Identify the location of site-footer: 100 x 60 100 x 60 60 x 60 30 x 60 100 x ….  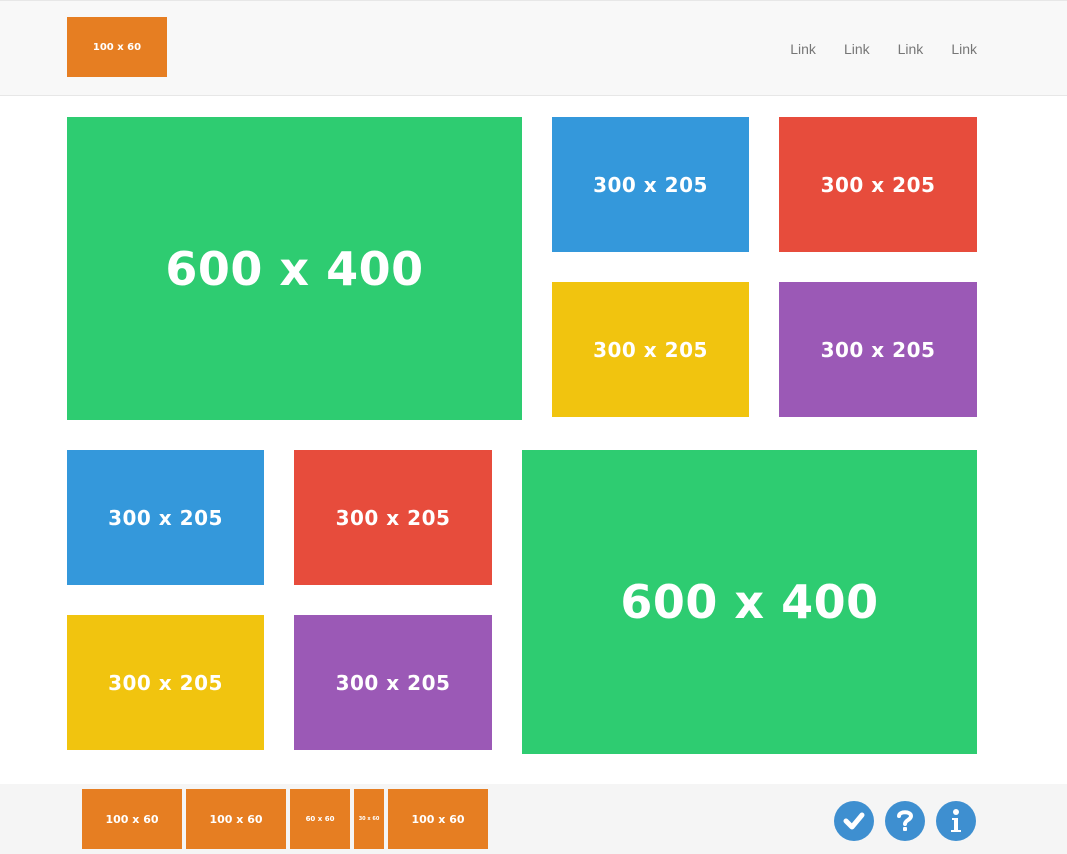
(533, 819).